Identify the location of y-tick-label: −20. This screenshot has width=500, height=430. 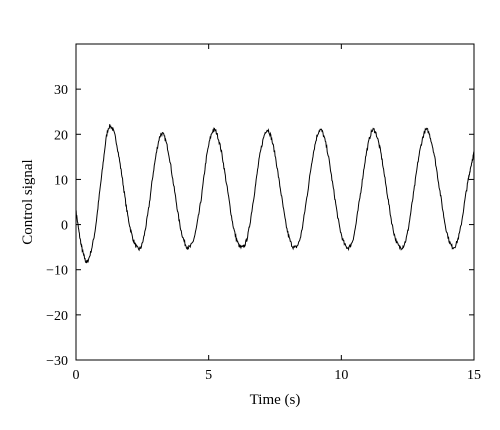
(57, 316).